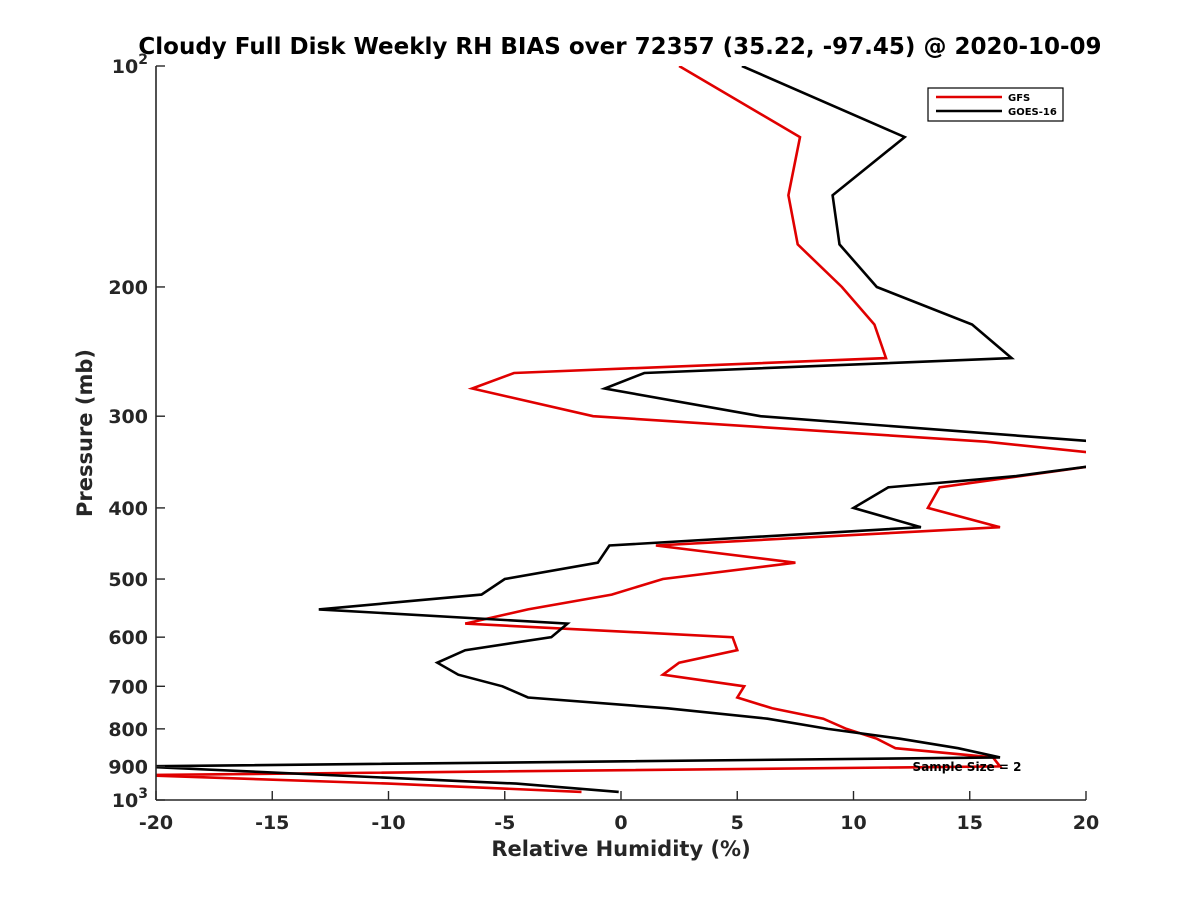 The image size is (1200, 900). What do you see at coordinates (504, 823) in the screenshot?
I see `x-tick-label: -5` at bounding box center [504, 823].